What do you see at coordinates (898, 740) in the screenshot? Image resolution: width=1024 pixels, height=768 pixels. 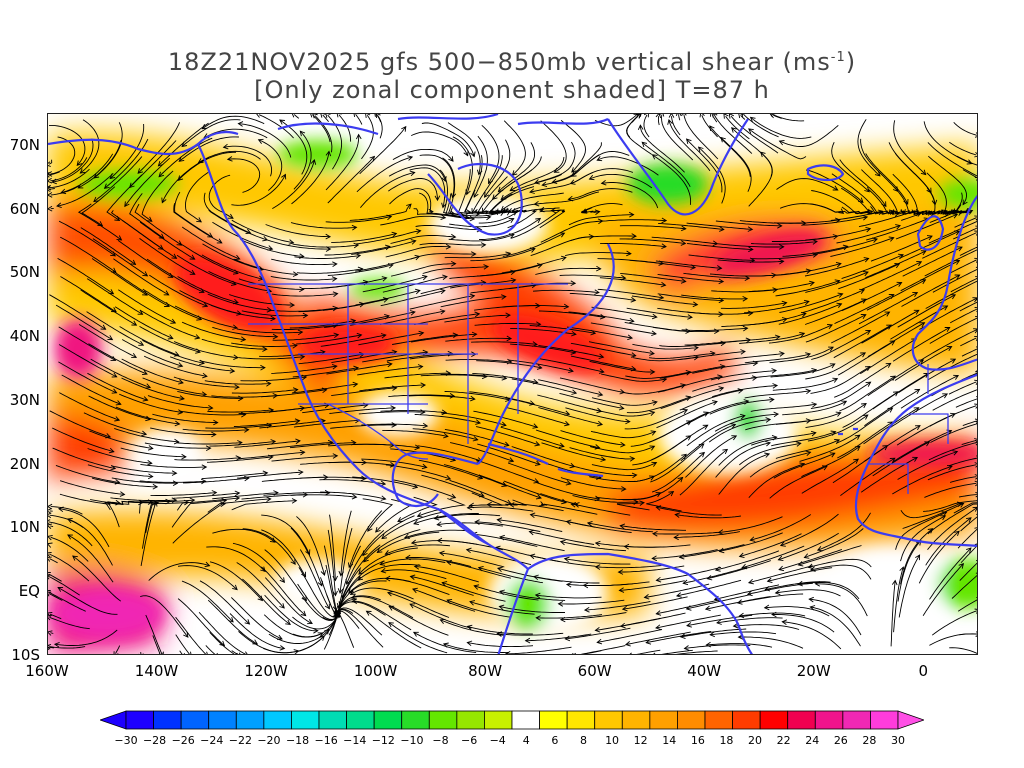 I see `colorbar-tick-label: 30` at bounding box center [898, 740].